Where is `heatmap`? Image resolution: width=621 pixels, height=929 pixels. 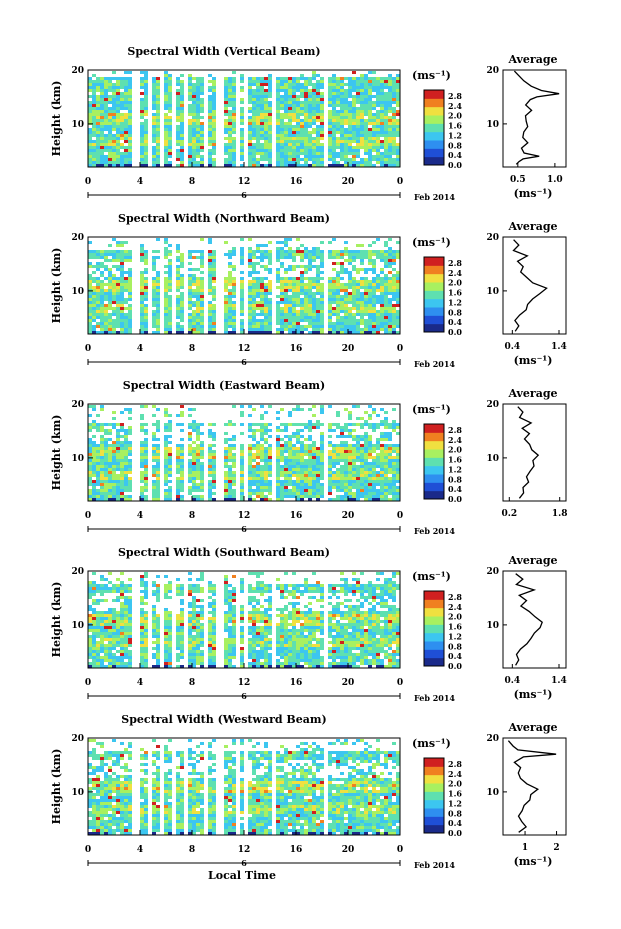 heatmap is located at coordinates (244, 286).